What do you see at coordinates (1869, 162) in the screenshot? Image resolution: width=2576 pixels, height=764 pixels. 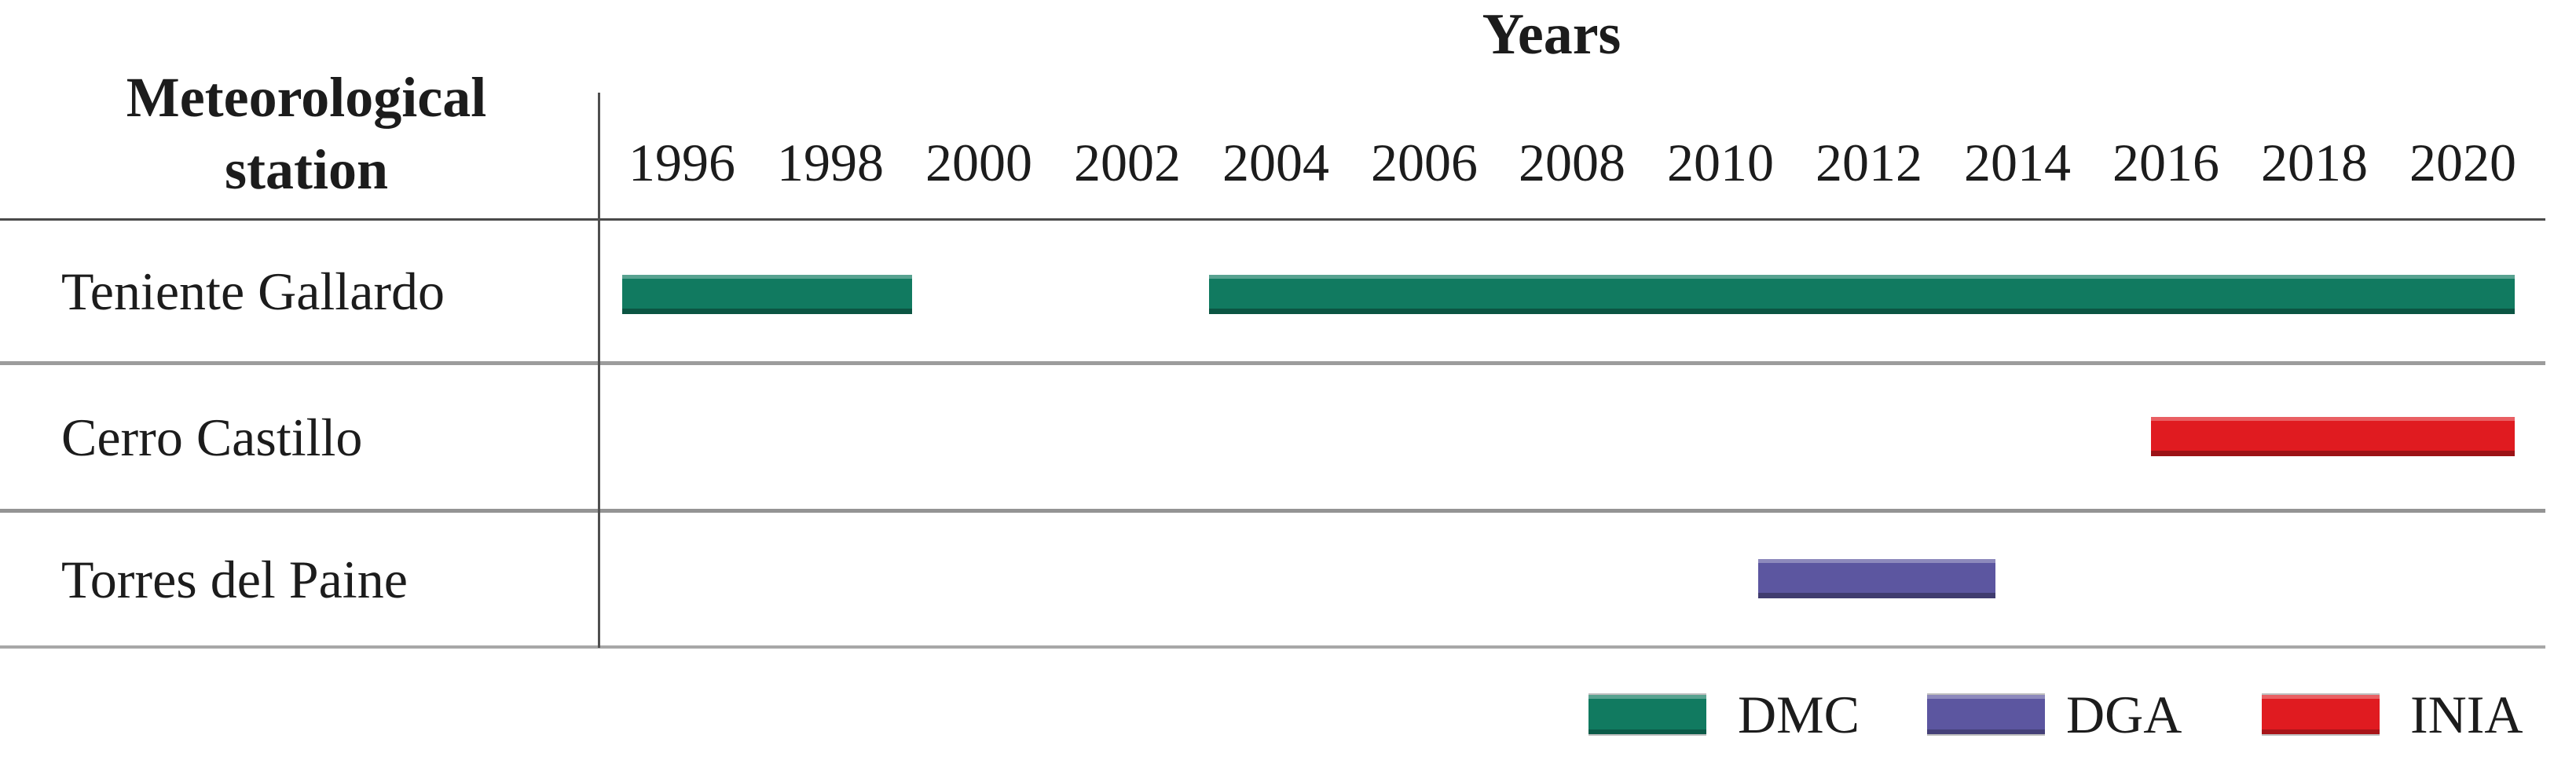 I see `year-tick-label: 2012` at bounding box center [1869, 162].